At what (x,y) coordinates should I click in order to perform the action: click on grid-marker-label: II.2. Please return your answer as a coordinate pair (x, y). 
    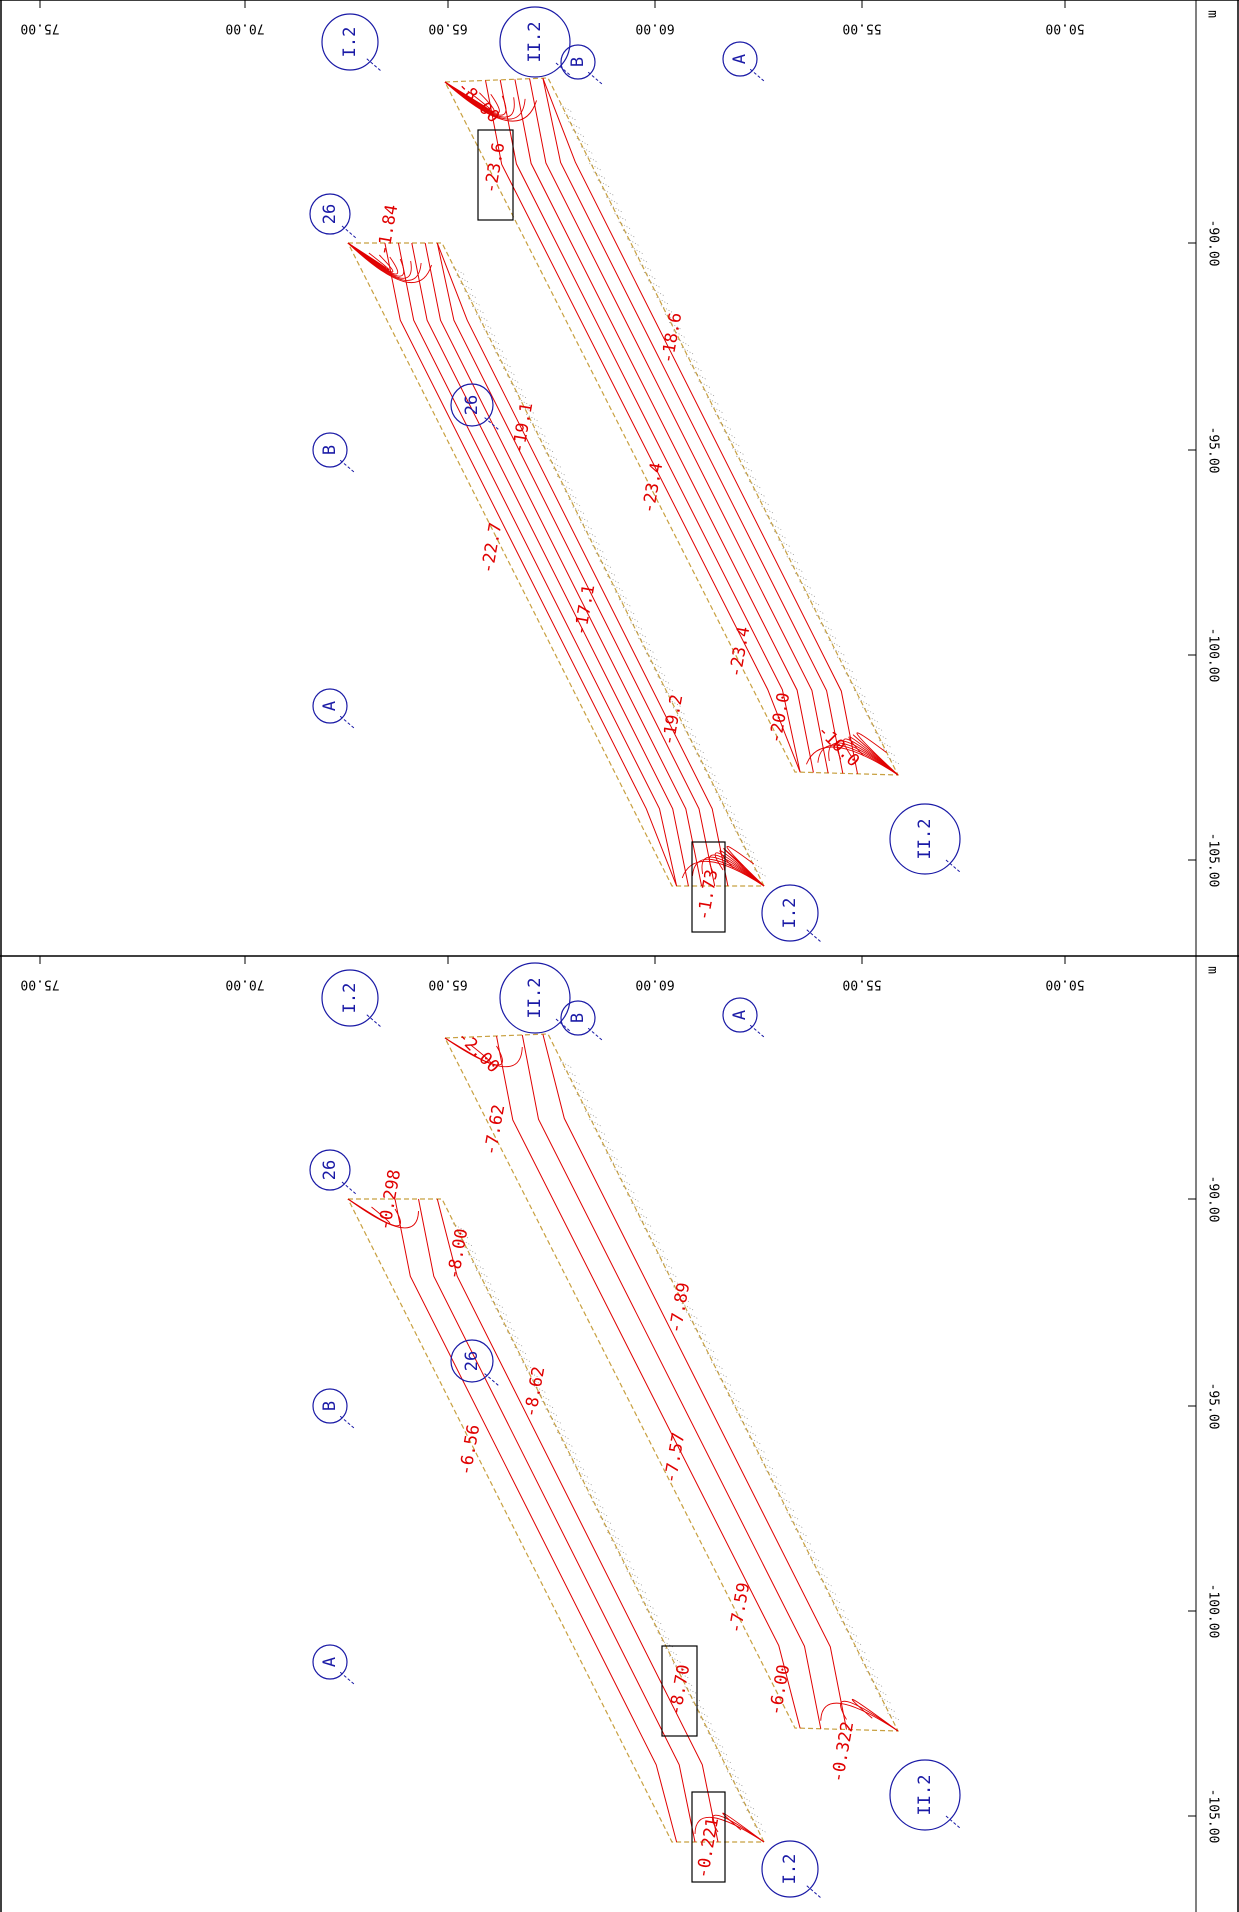
    Looking at the image, I should click on (535, 998).